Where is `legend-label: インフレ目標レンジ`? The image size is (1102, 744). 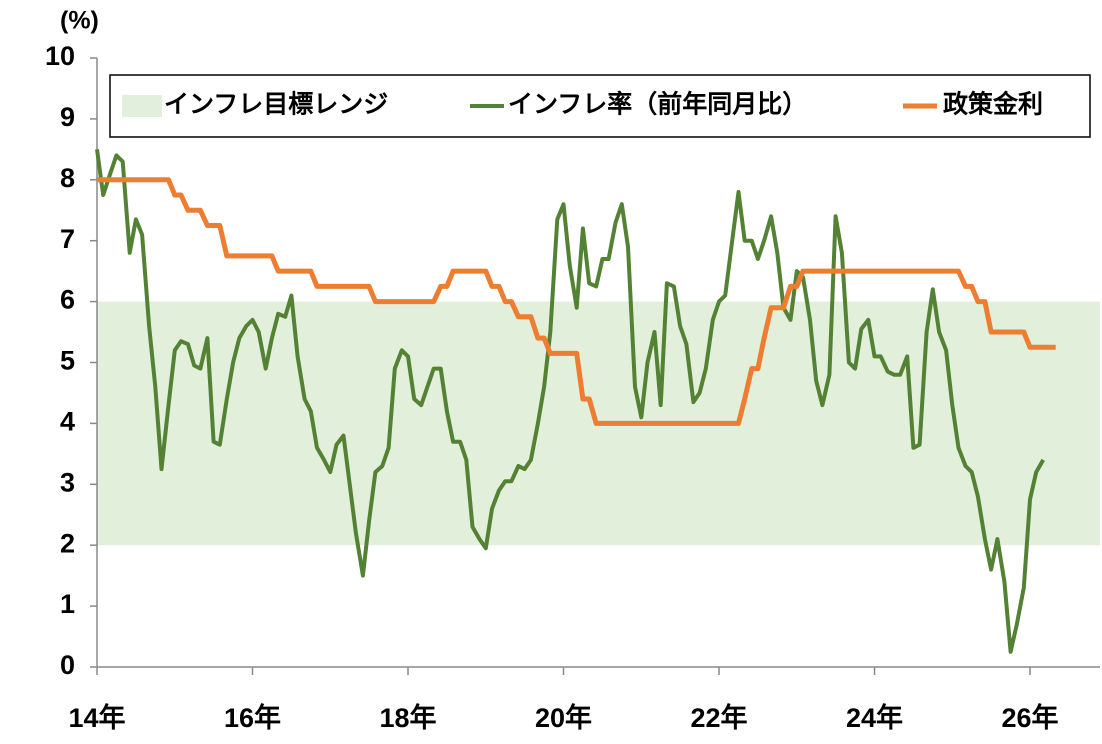
legend-label: インフレ目標レンジ is located at coordinates (276, 105).